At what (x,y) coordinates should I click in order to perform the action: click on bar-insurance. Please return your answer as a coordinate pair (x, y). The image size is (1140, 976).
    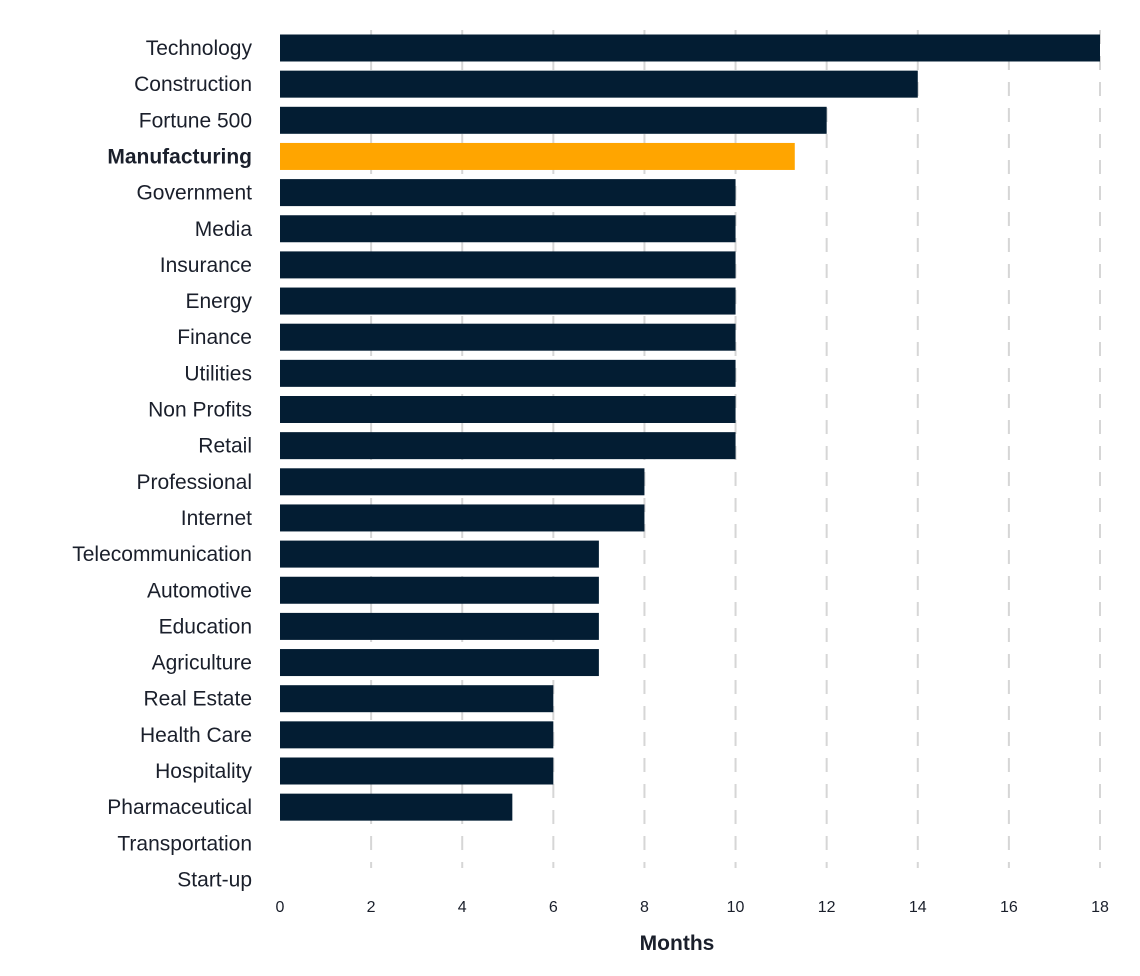
    Looking at the image, I should click on (508, 265).